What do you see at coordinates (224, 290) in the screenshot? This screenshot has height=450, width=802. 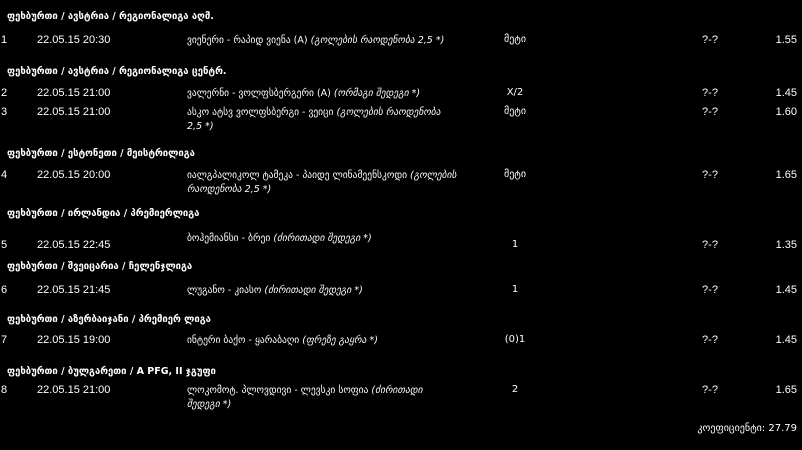 I see `match-teams: ლუგანო - კიასო` at bounding box center [224, 290].